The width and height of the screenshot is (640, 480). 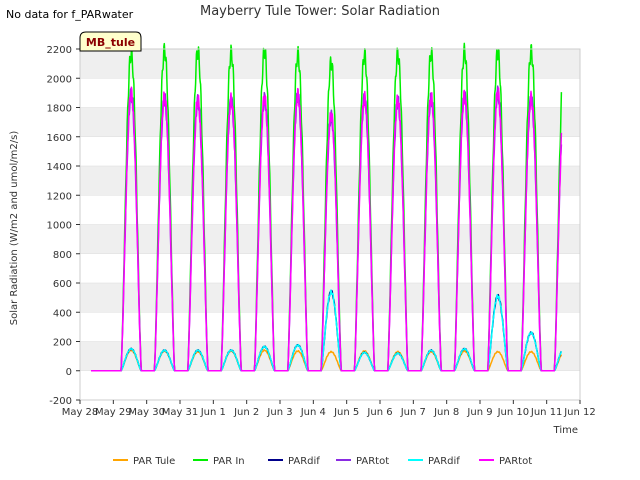 I want to click on x-tick-label: Jun 8, so click(x=446, y=412).